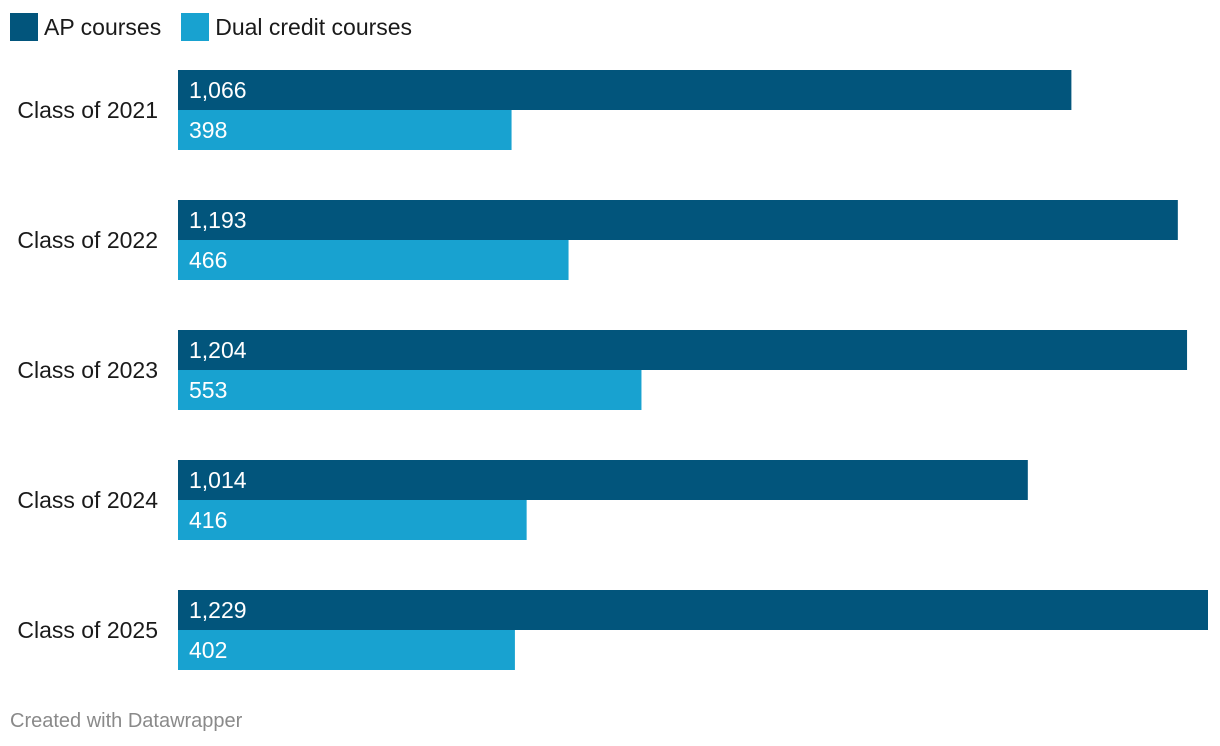 Image resolution: width=1220 pixels, height=746 pixels. Describe the element at coordinates (87, 240) in the screenshot. I see `category-label: Class of 2022` at that location.